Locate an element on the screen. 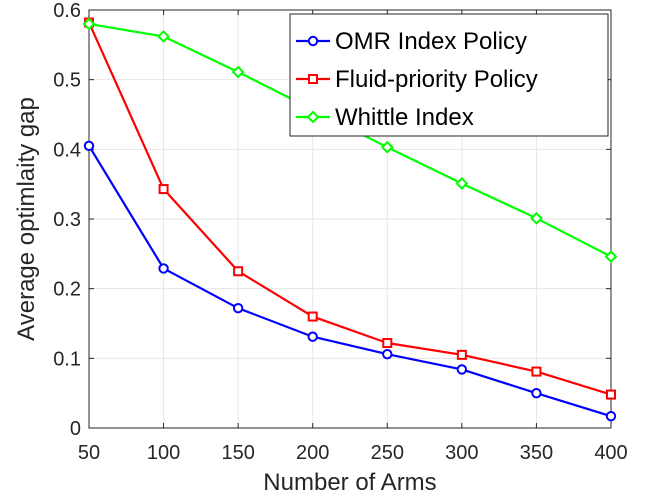  x-tick-label: 200 is located at coordinates (312, 453).